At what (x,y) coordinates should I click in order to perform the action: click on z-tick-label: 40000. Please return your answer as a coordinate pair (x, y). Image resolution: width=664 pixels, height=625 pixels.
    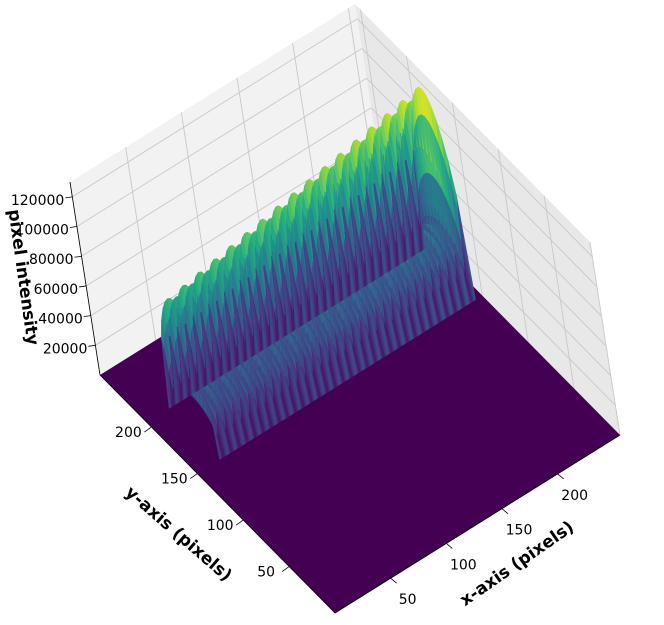
    Looking at the image, I should click on (60, 320).